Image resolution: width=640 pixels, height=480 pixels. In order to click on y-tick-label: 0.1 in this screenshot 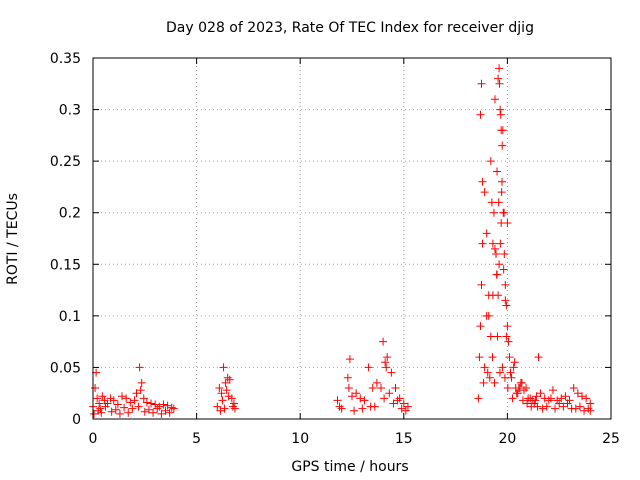, I will do `click(70, 317)`.